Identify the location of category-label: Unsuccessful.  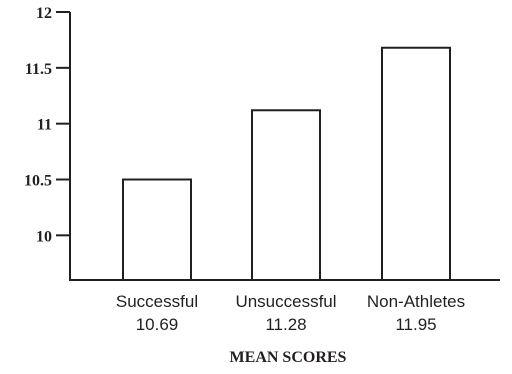
(285, 301).